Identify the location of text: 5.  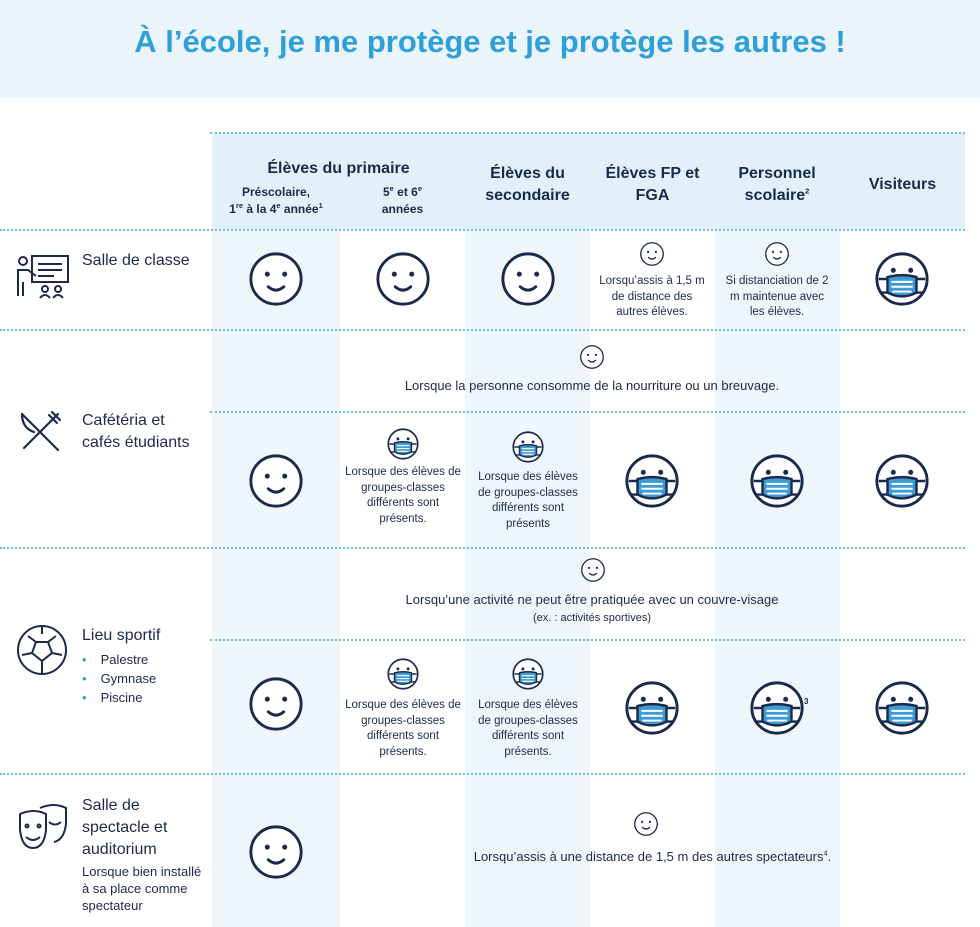
(386, 192).